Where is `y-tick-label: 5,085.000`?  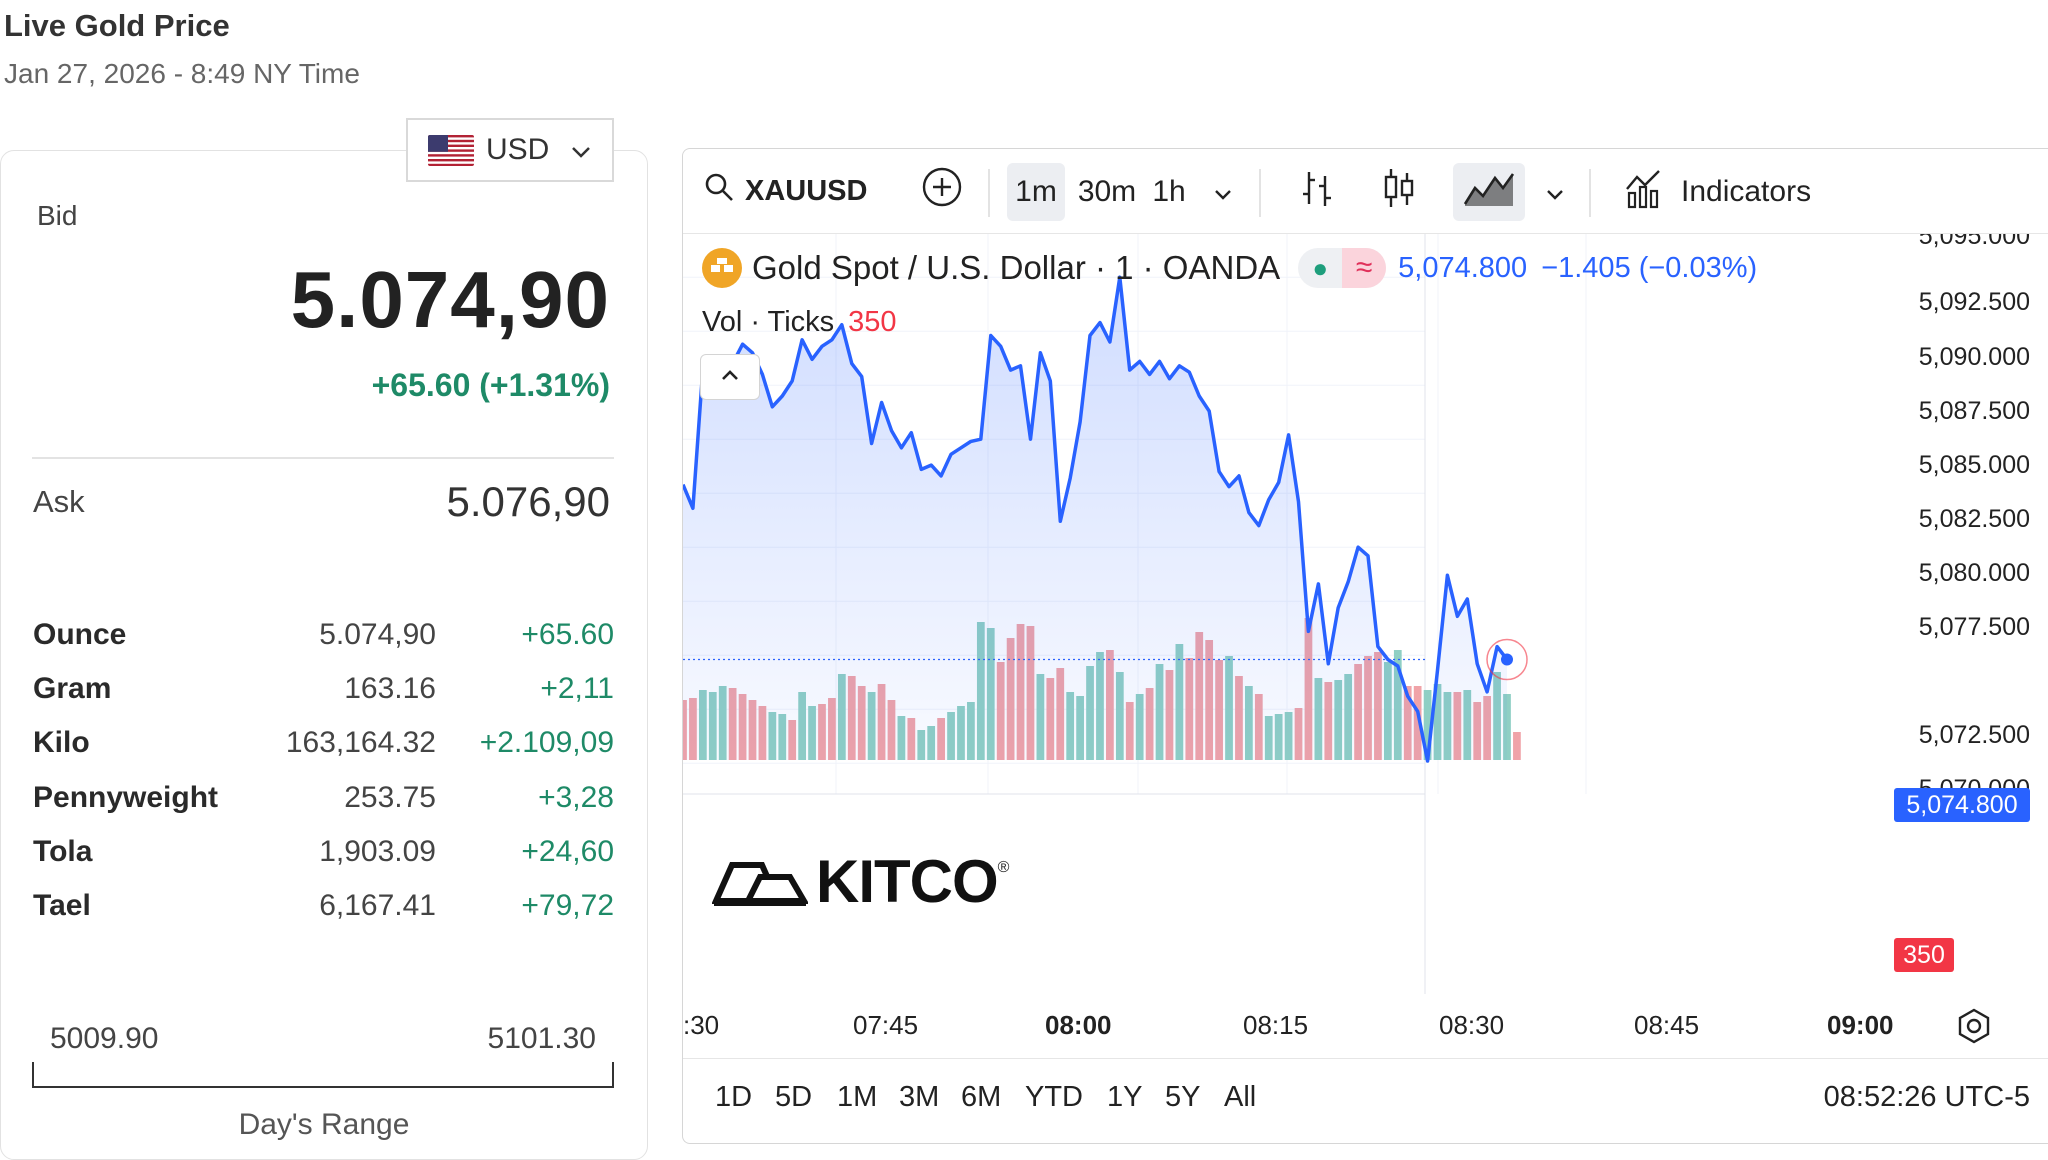
y-tick-label: 5,085.000 is located at coordinates (1974, 465).